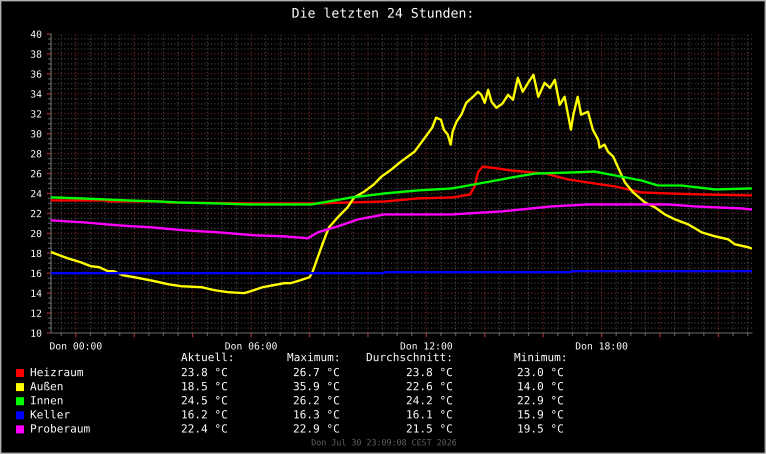  Describe the element at coordinates (384, 442) in the screenshot. I see `text: Don Jul 30 23:09:08 CEST 2026` at that location.